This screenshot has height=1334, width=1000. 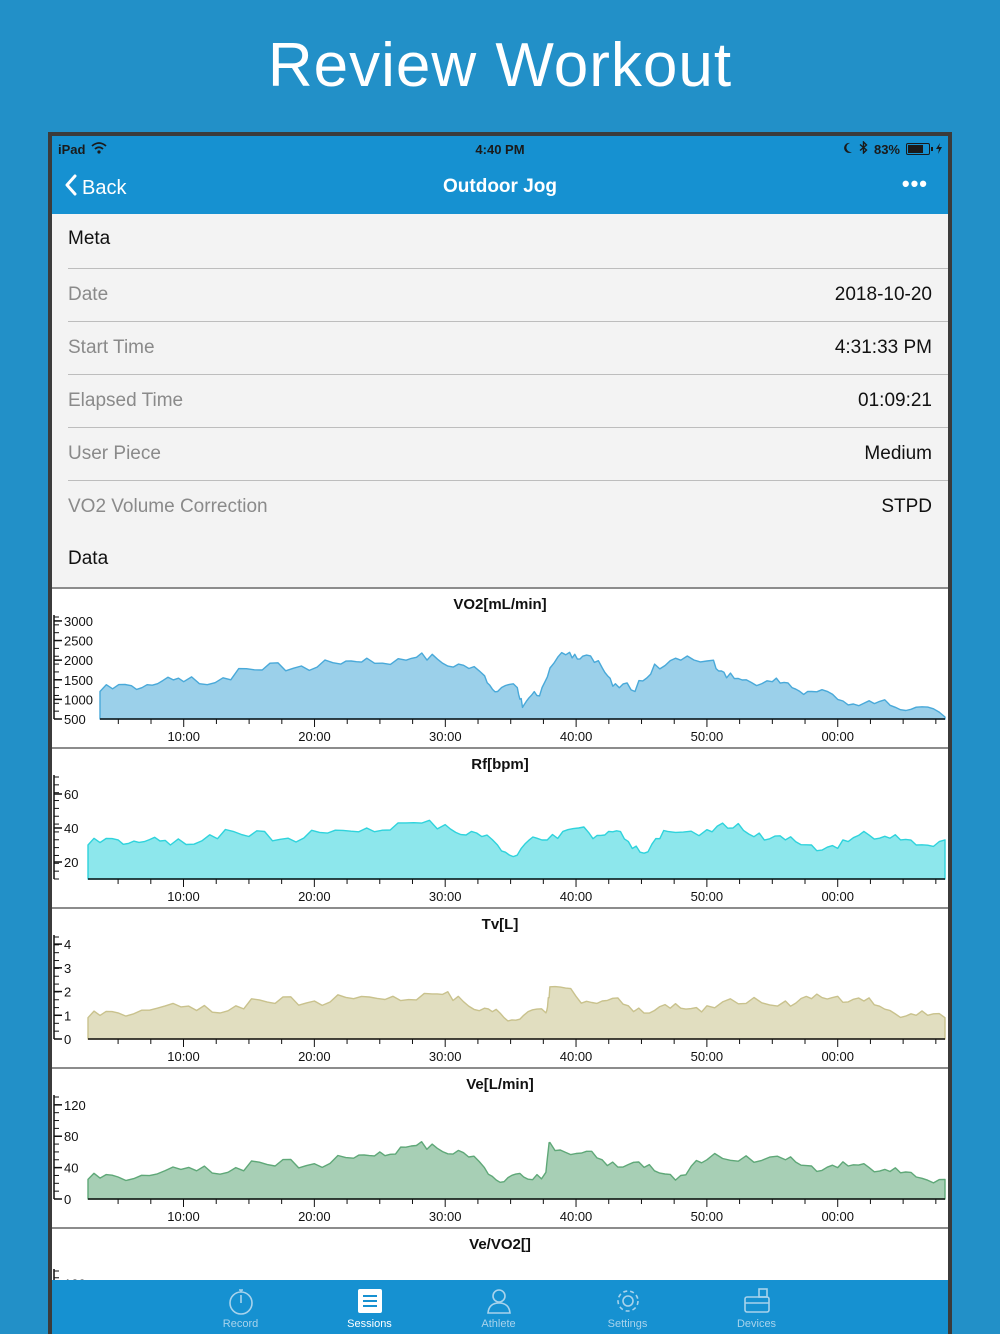 What do you see at coordinates (240, 1302) in the screenshot?
I see `stopwatch-icon` at bounding box center [240, 1302].